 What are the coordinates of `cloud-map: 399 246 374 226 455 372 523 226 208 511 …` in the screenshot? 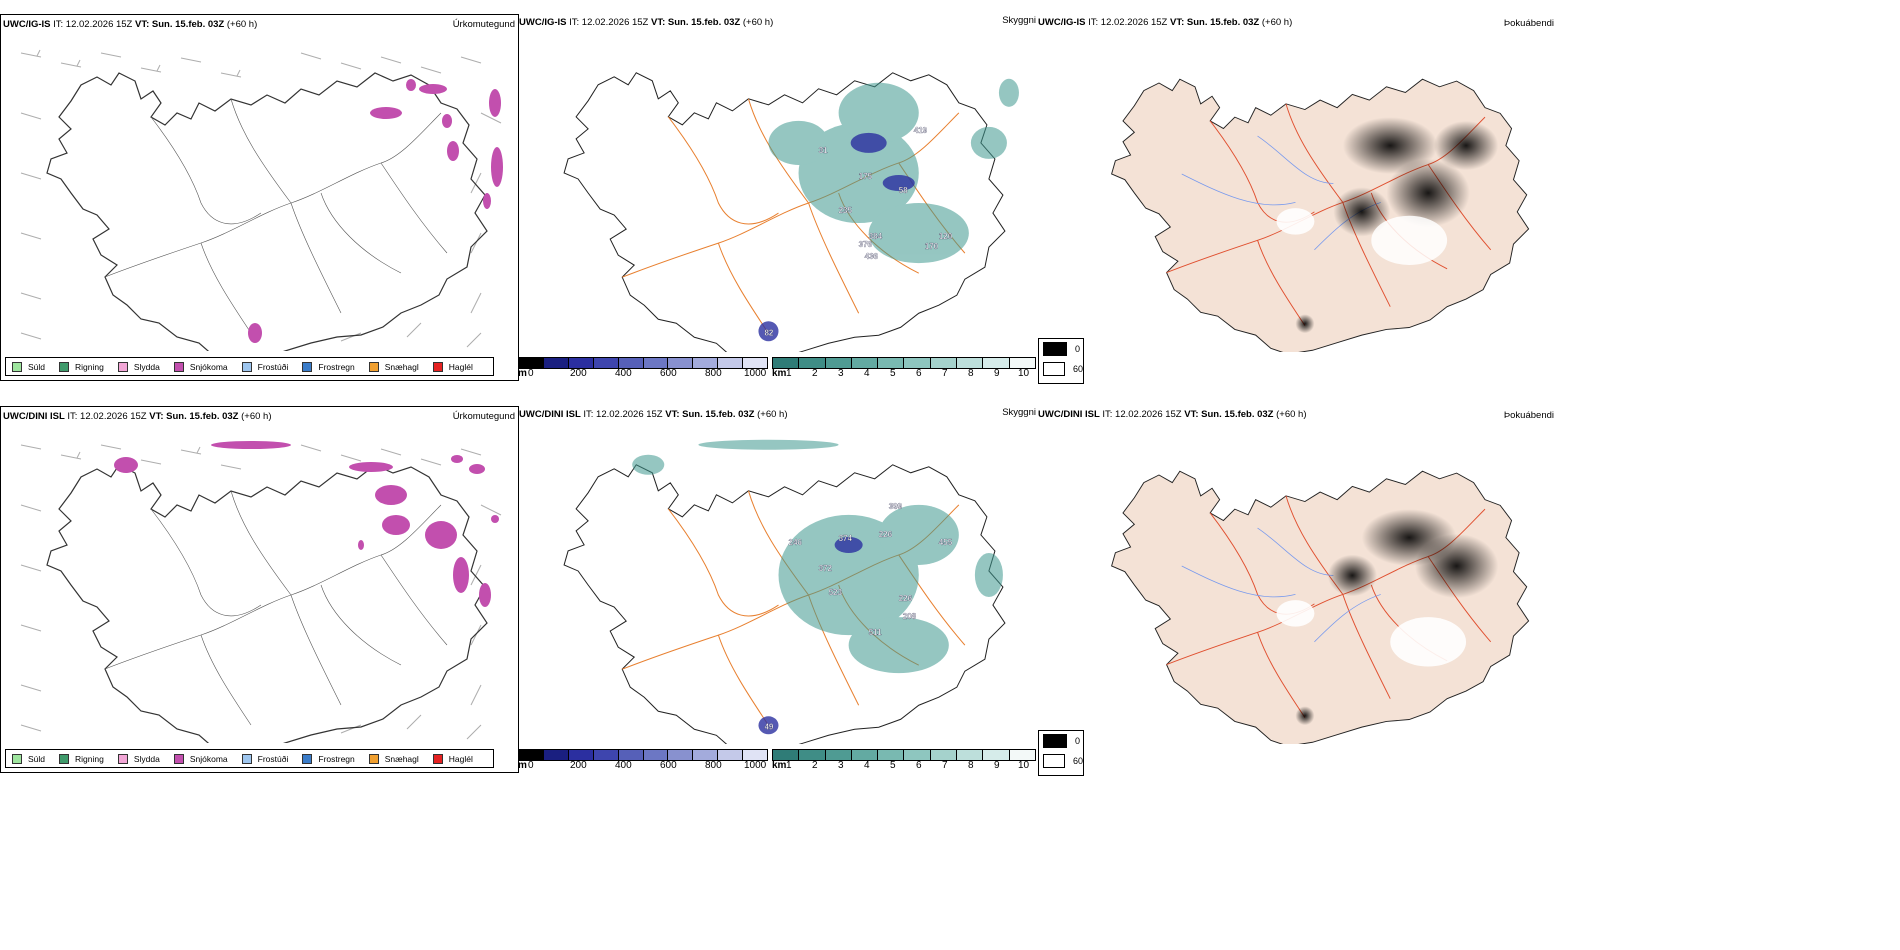 It's located at (784, 591).